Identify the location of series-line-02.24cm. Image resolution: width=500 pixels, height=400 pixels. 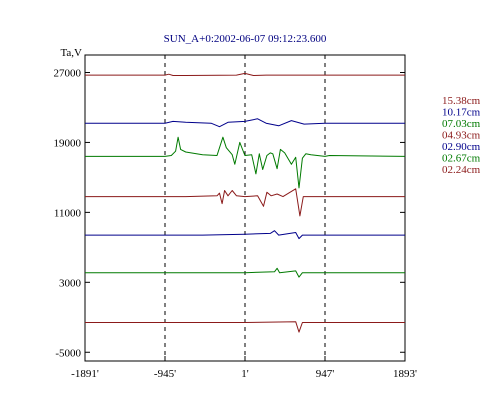
(245, 327).